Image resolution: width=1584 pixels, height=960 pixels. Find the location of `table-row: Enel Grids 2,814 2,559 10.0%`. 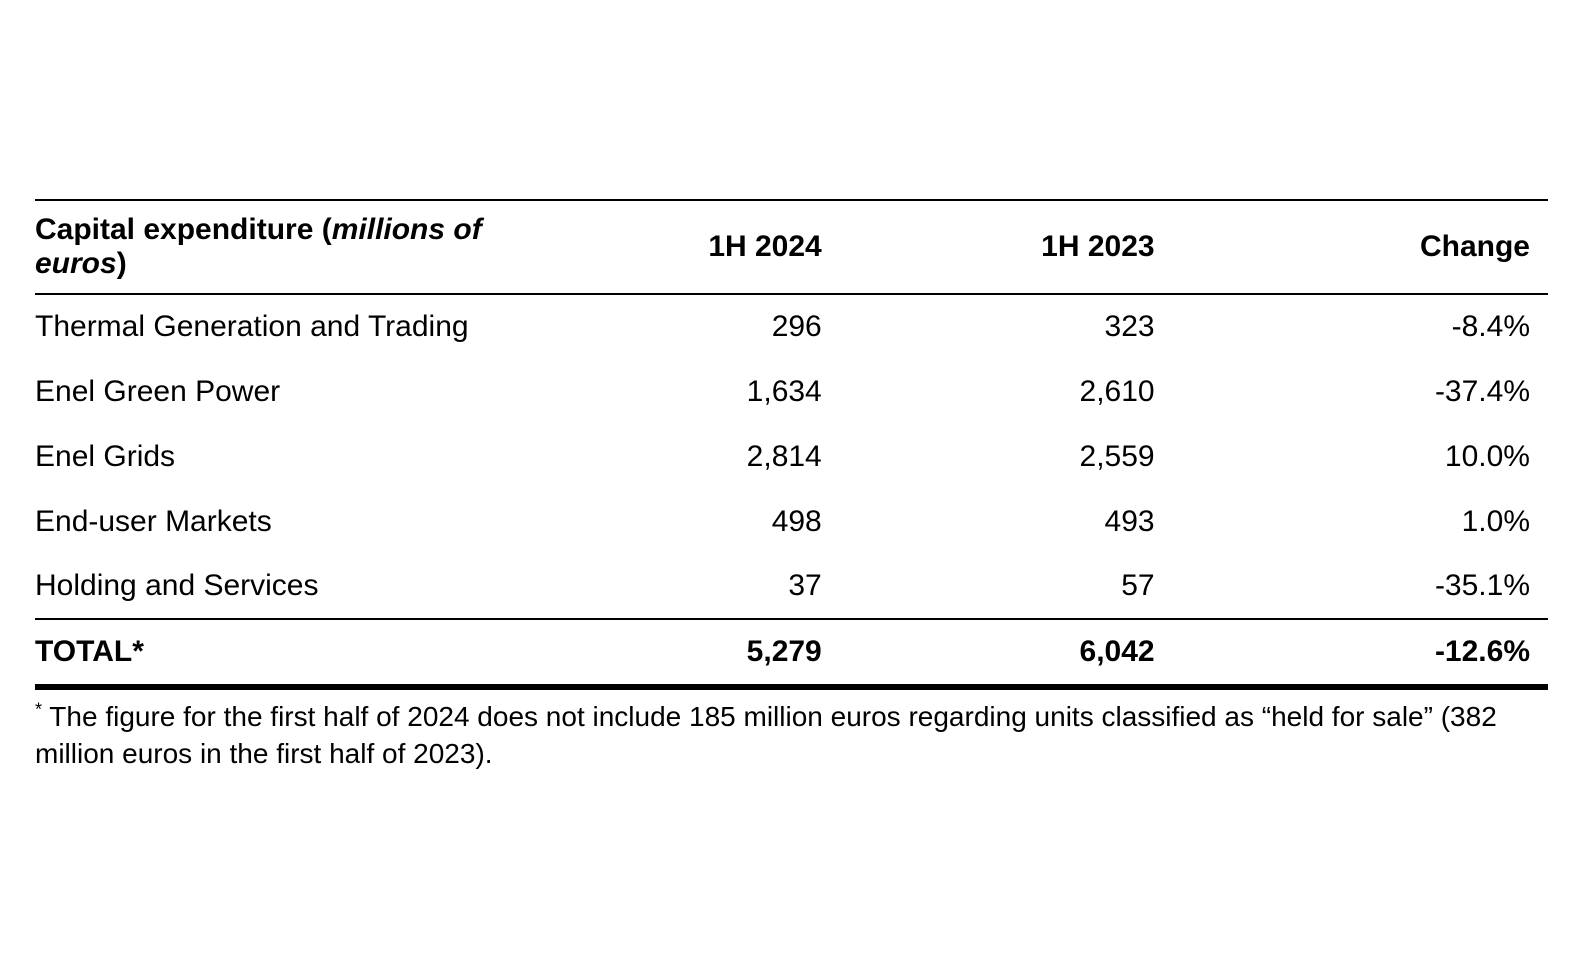

table-row: Enel Grids 2,814 2,559 10.0% is located at coordinates (791, 456).